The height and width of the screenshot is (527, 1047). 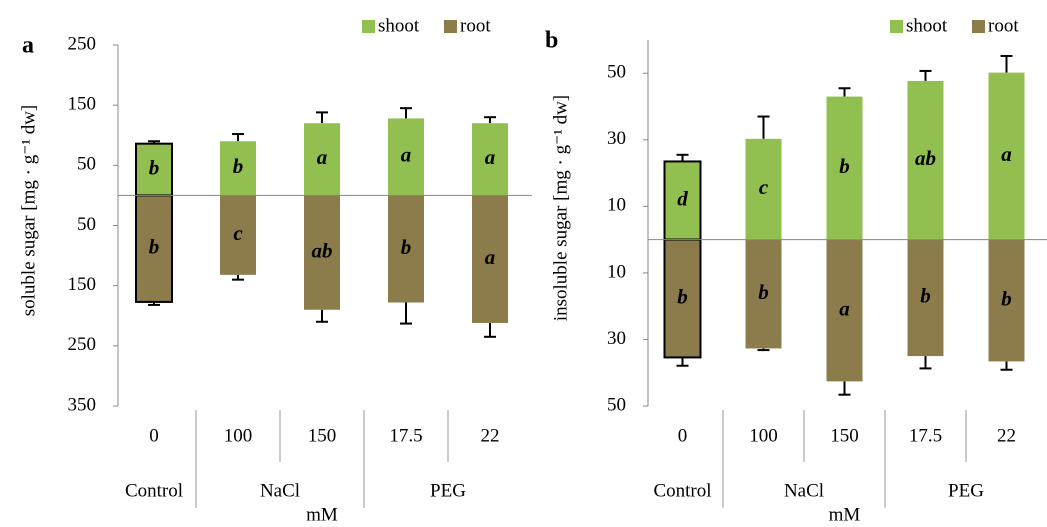 What do you see at coordinates (28, 46) in the screenshot?
I see `panel-label: a` at bounding box center [28, 46].